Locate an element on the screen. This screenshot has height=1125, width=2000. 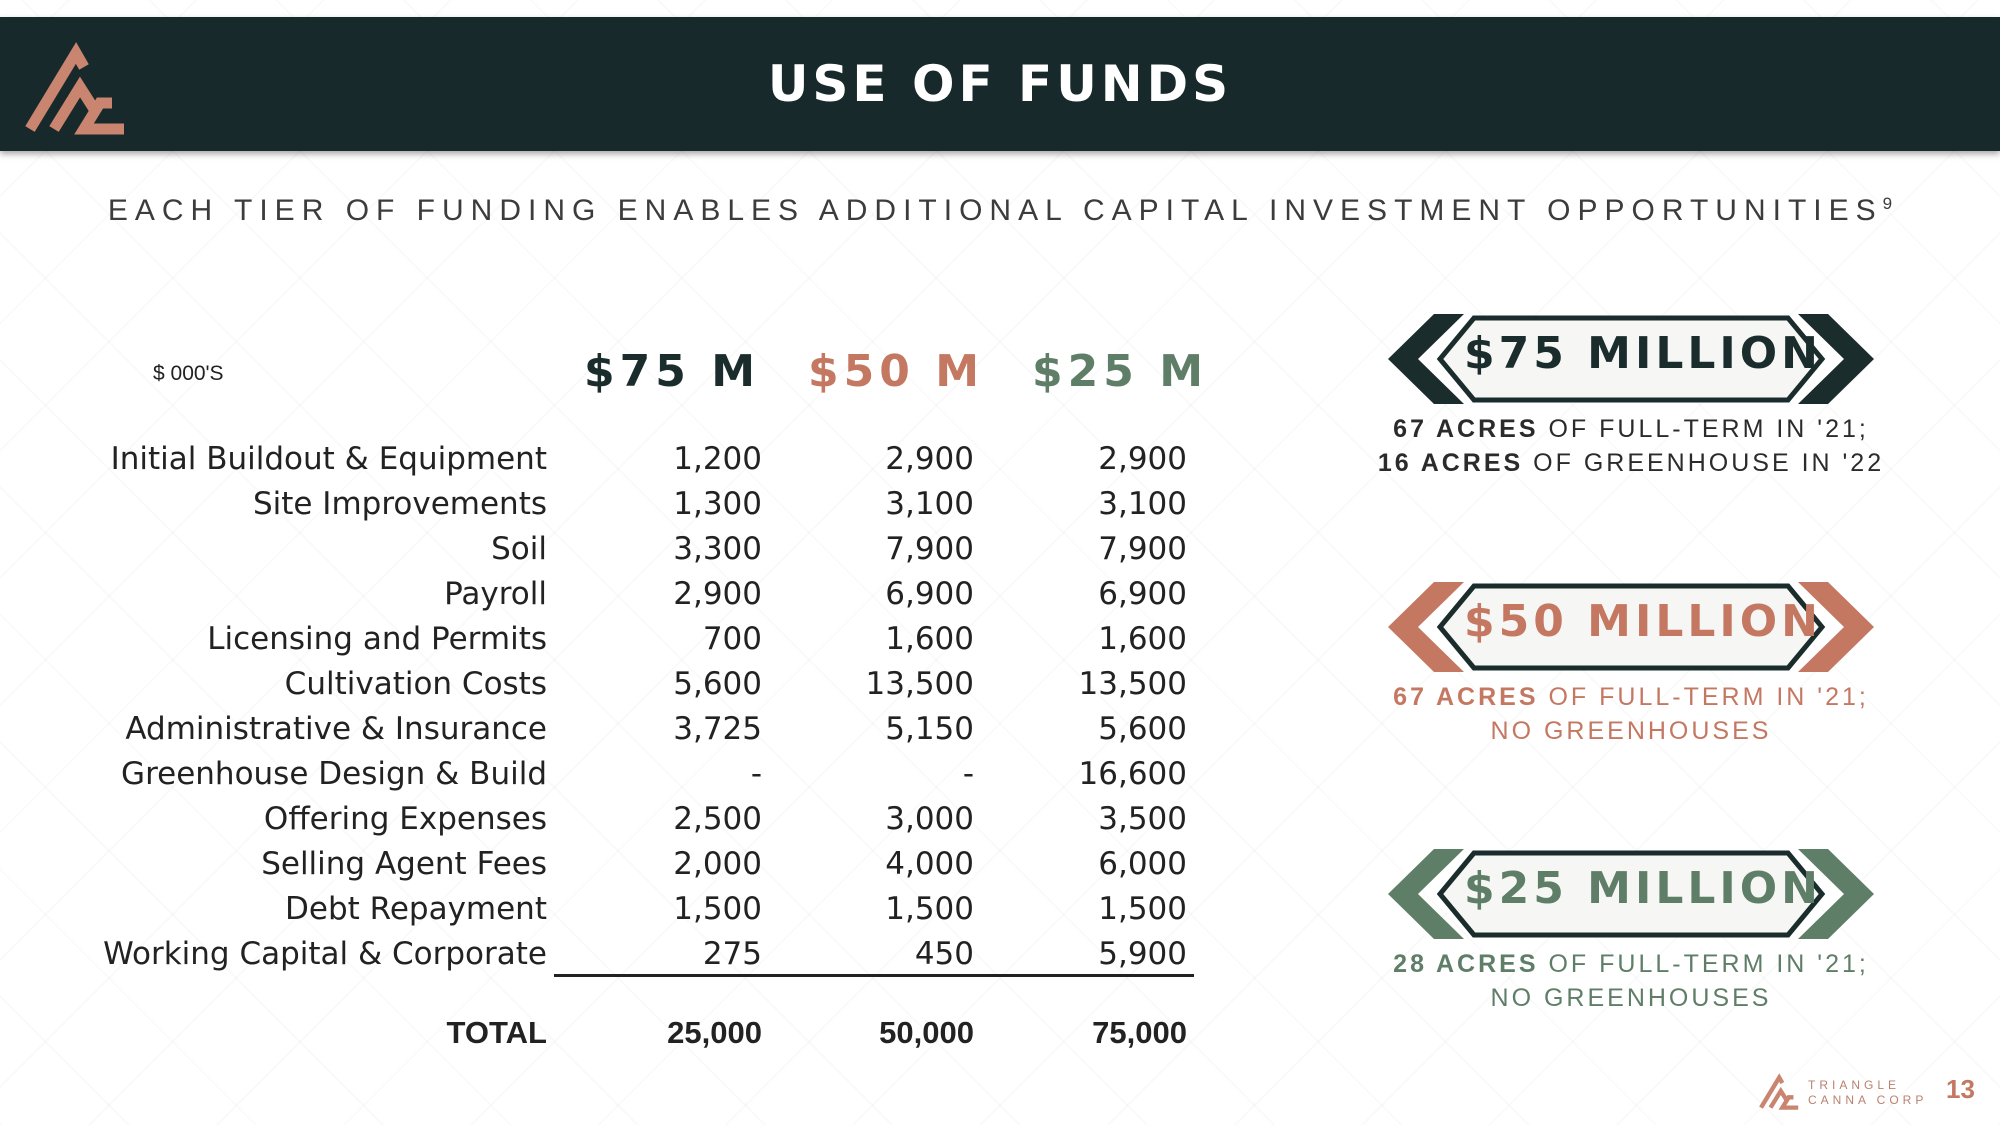
tier-banner-50m is located at coordinates (1631, 627).